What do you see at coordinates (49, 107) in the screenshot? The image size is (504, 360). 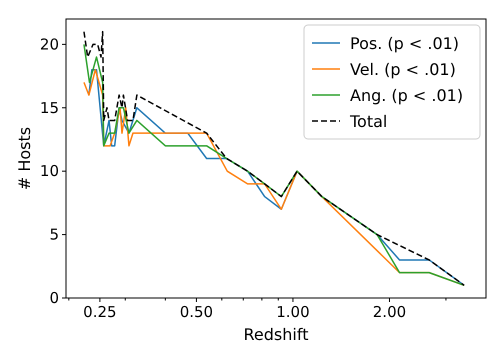 I see `y-tick-label: 15` at bounding box center [49, 107].